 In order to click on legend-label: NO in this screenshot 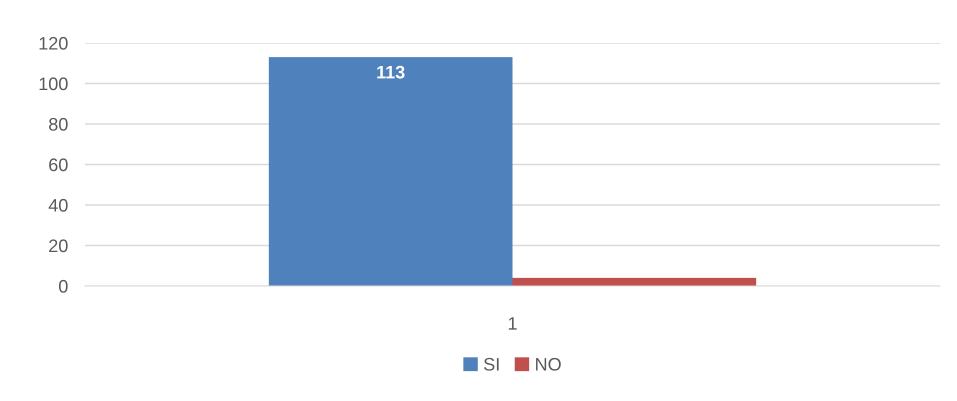, I will do `click(548, 364)`.